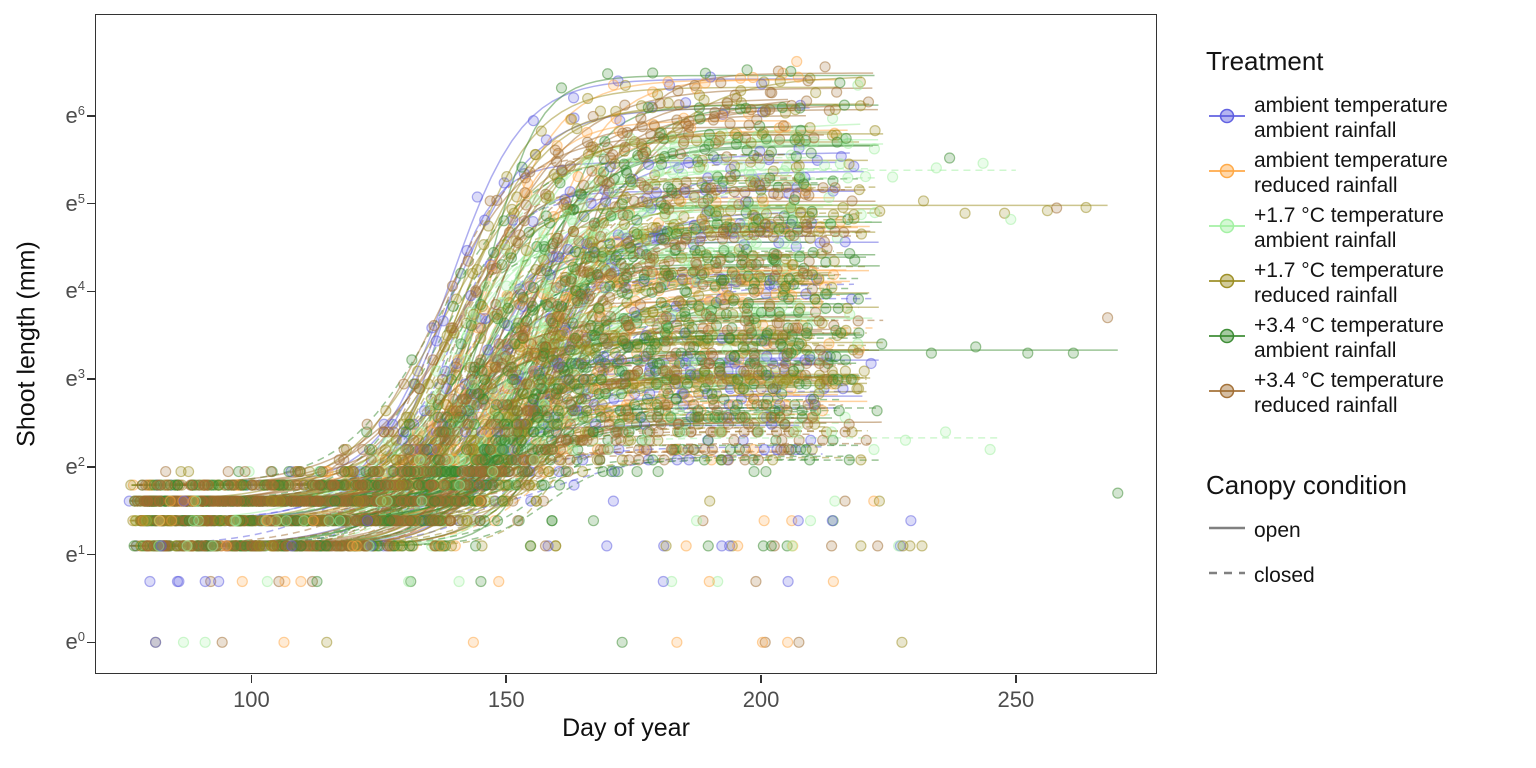 Image resolution: width=1536 pixels, height=768 pixels. Describe the element at coordinates (626, 728) in the screenshot. I see `x-axis-title: Day of year` at that location.